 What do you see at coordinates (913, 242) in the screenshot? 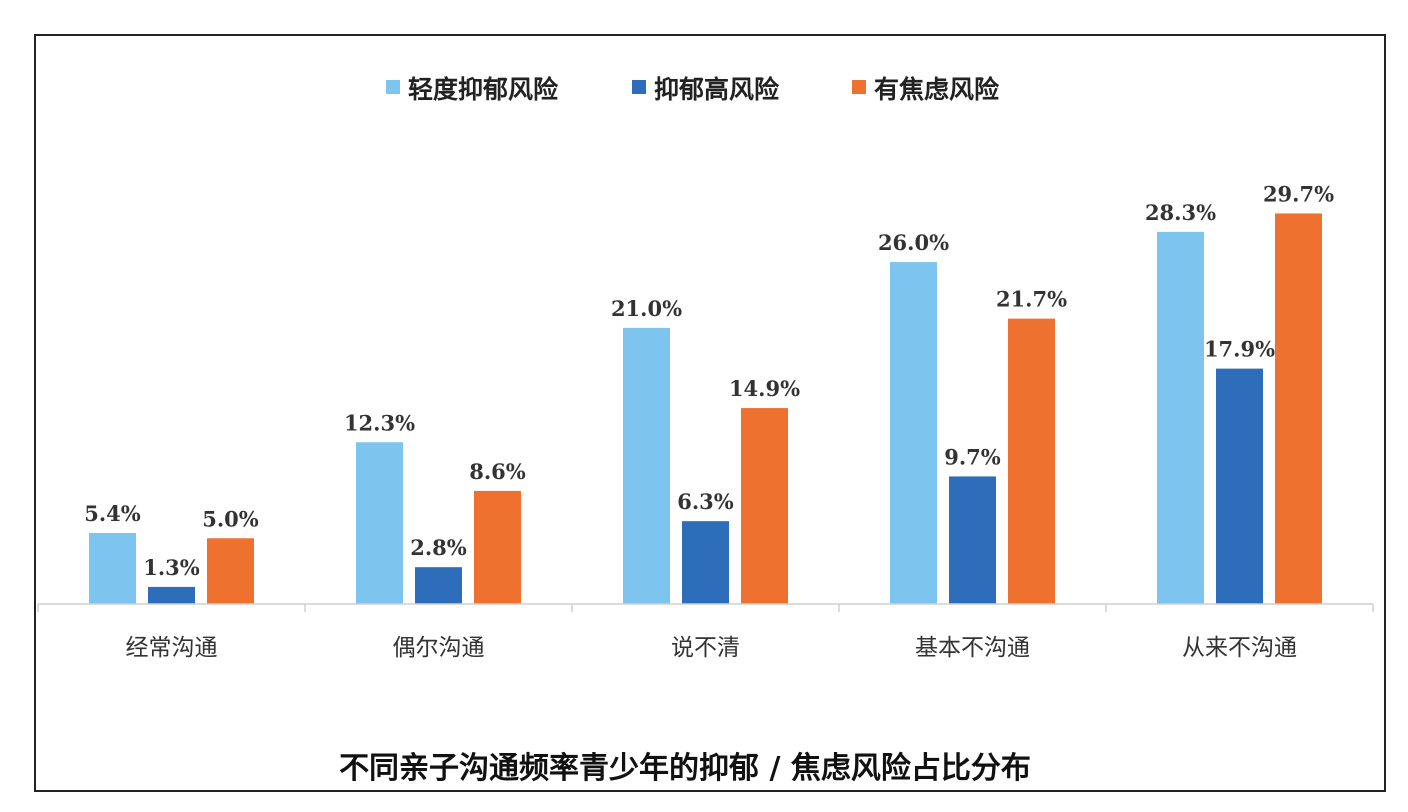
I see `data-label: 26.0%` at bounding box center [913, 242].